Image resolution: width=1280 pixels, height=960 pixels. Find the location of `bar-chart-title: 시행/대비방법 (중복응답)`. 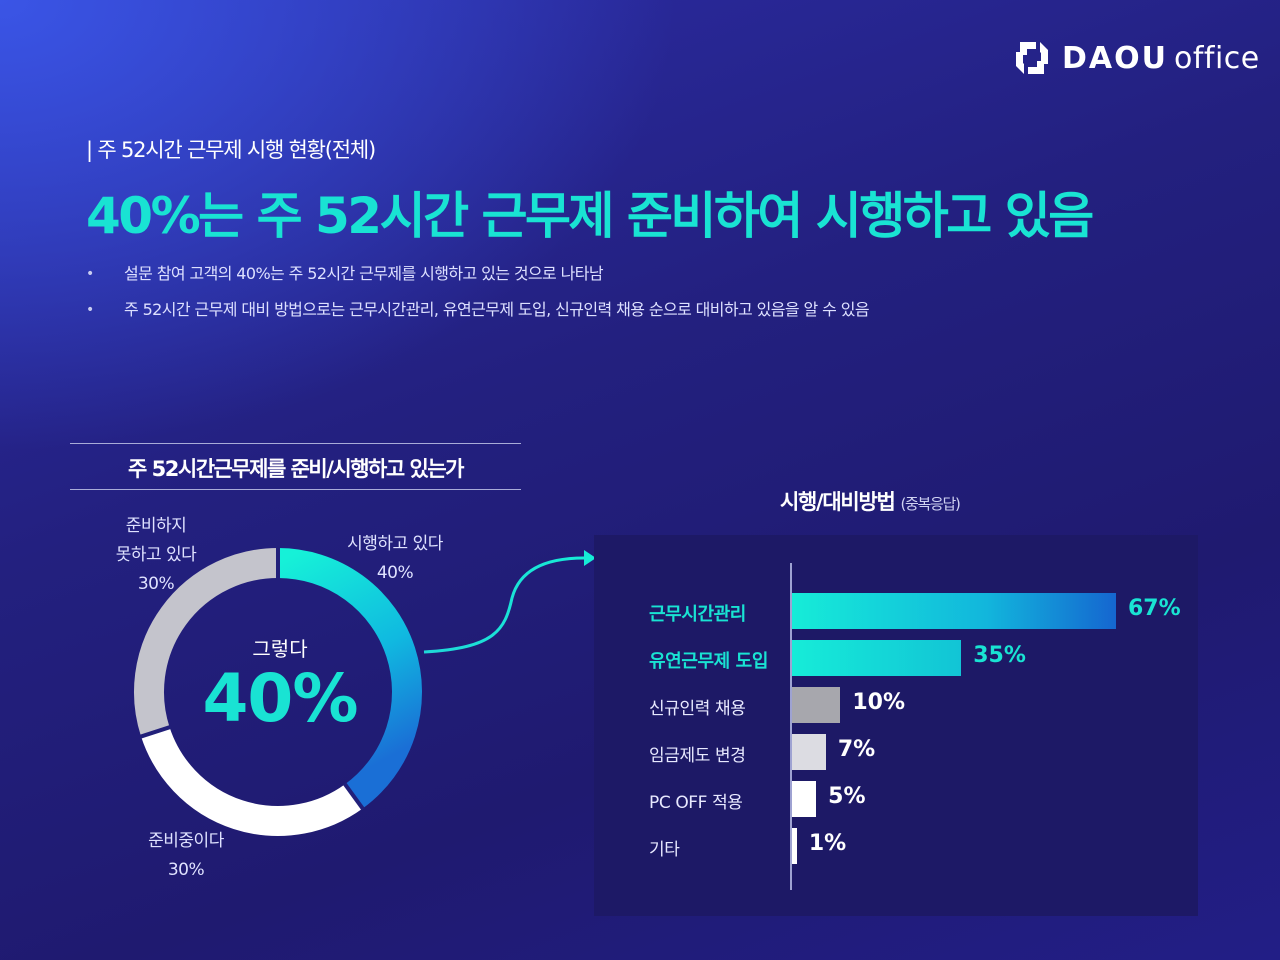

bar-chart-title: 시행/대비방법 (중복응답) is located at coordinates (870, 501).